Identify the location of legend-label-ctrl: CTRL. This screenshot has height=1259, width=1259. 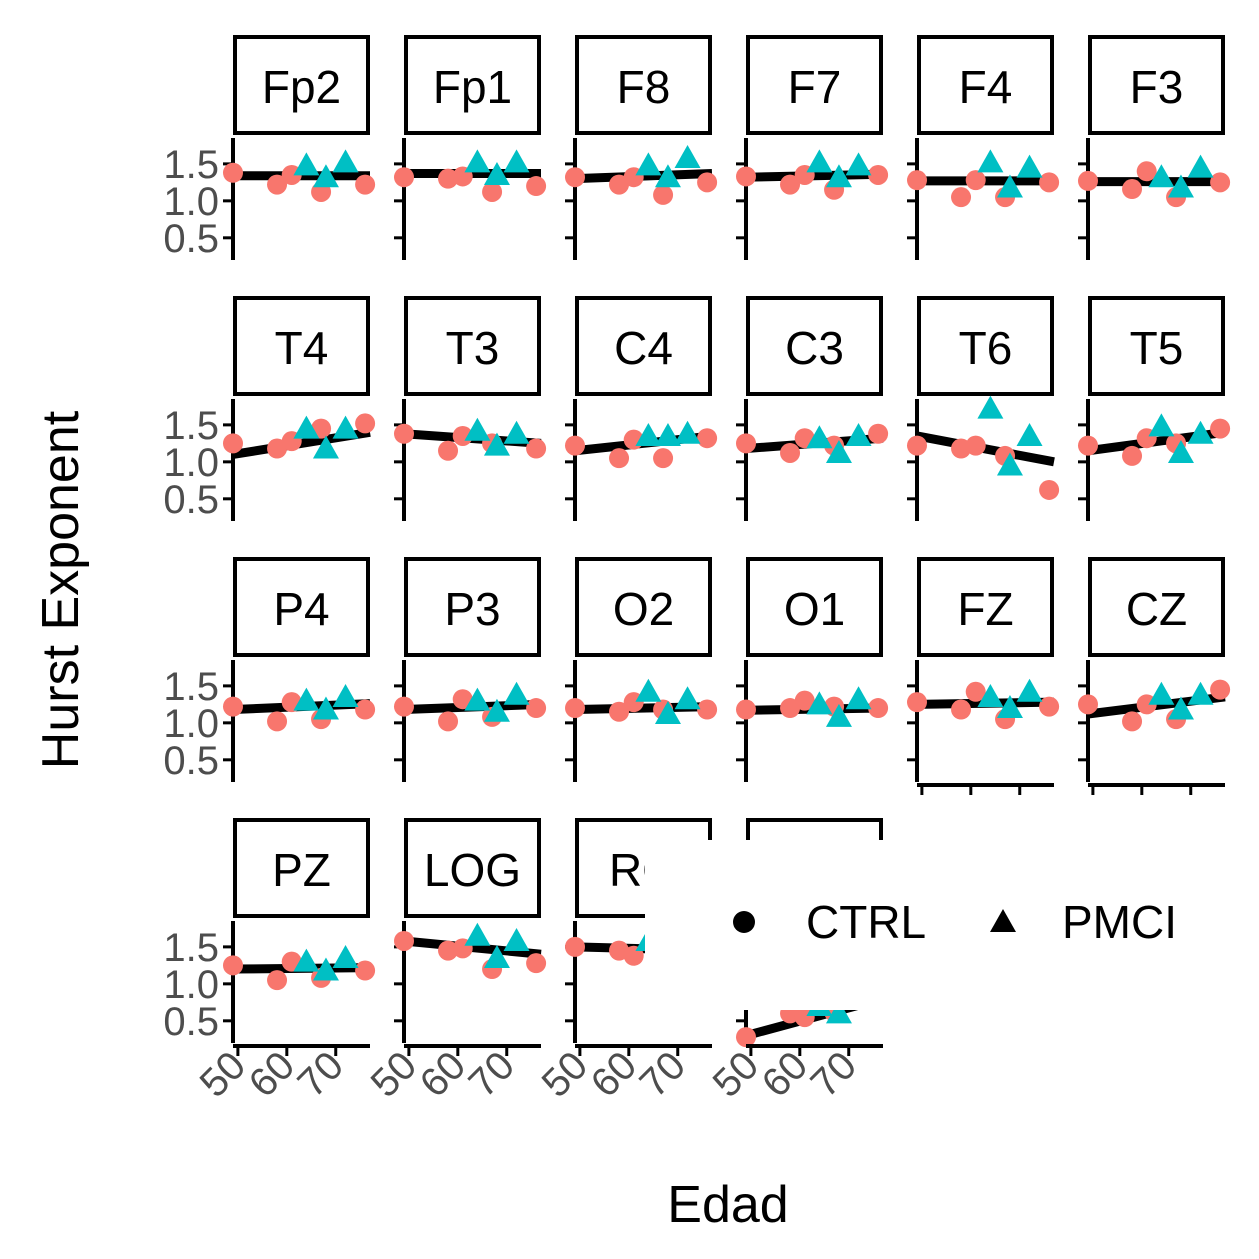
(866, 922).